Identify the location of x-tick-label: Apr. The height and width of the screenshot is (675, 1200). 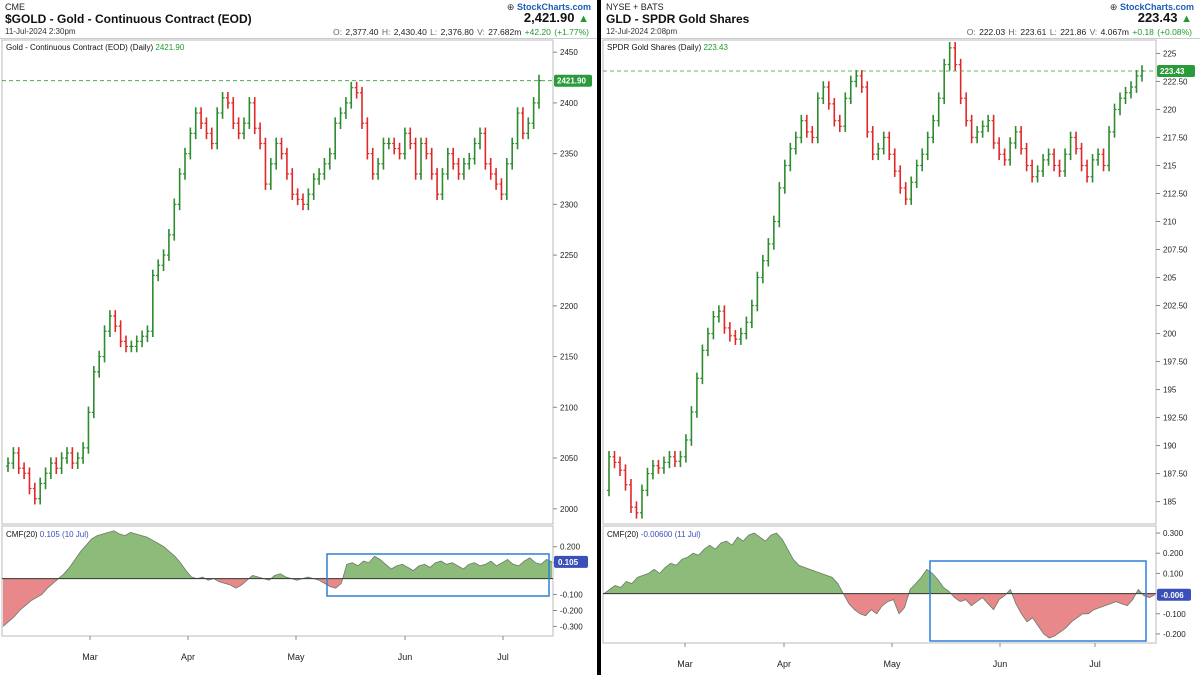
(188, 657).